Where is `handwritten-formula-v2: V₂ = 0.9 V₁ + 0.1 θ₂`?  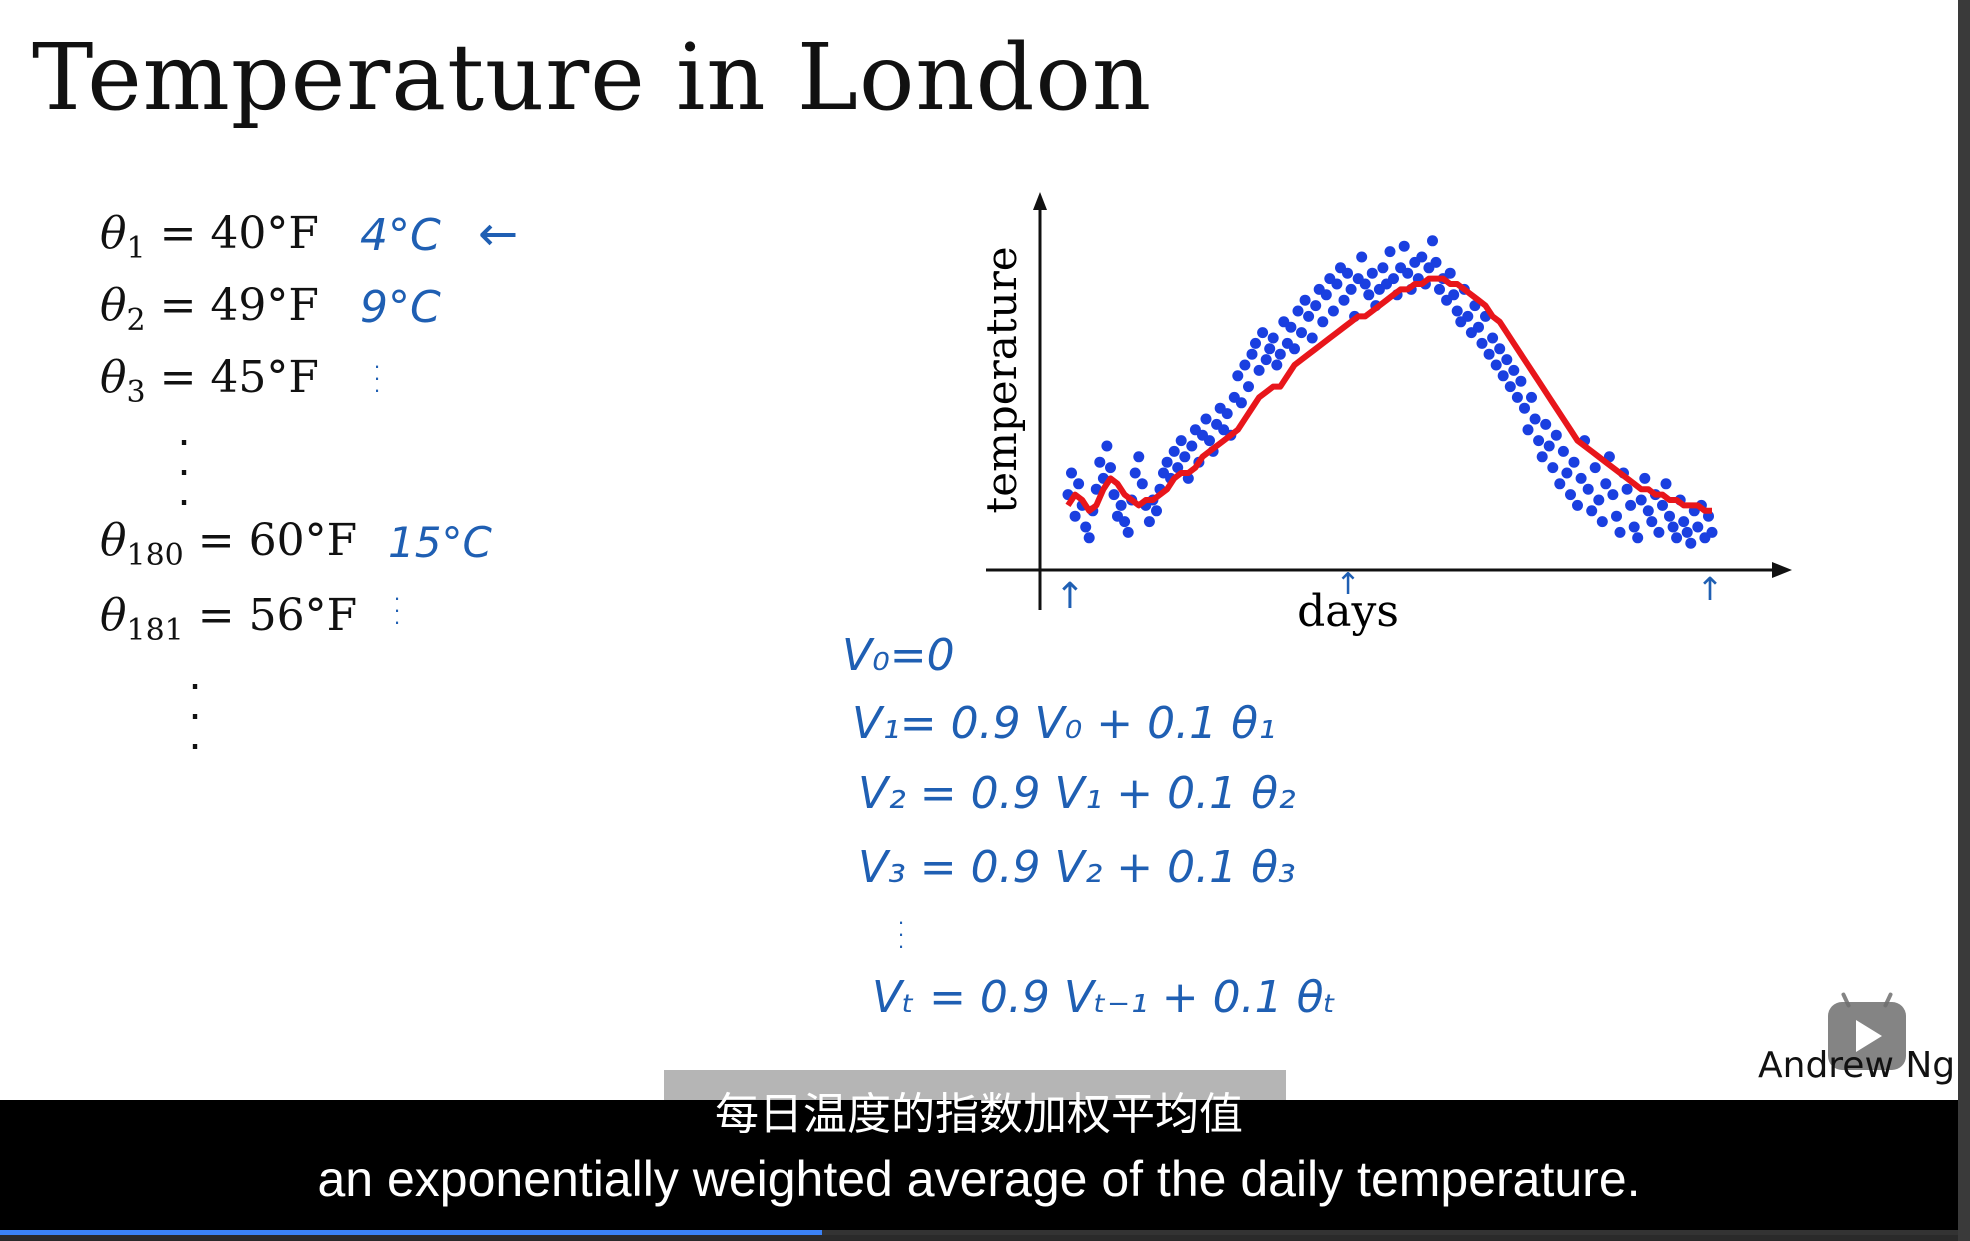
handwritten-formula-v2: V₂ = 0.9 V₁ + 0.1 θ₂ is located at coordinates (1077, 793).